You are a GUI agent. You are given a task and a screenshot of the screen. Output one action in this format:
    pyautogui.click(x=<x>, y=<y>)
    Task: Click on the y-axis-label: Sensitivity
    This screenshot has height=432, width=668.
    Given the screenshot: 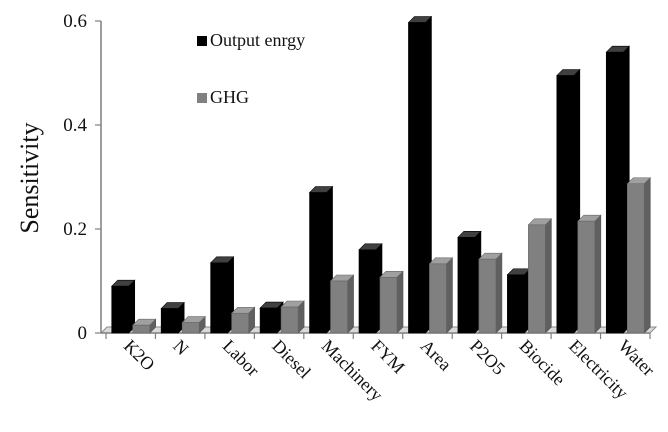 What is the action you would take?
    pyautogui.click(x=29, y=177)
    